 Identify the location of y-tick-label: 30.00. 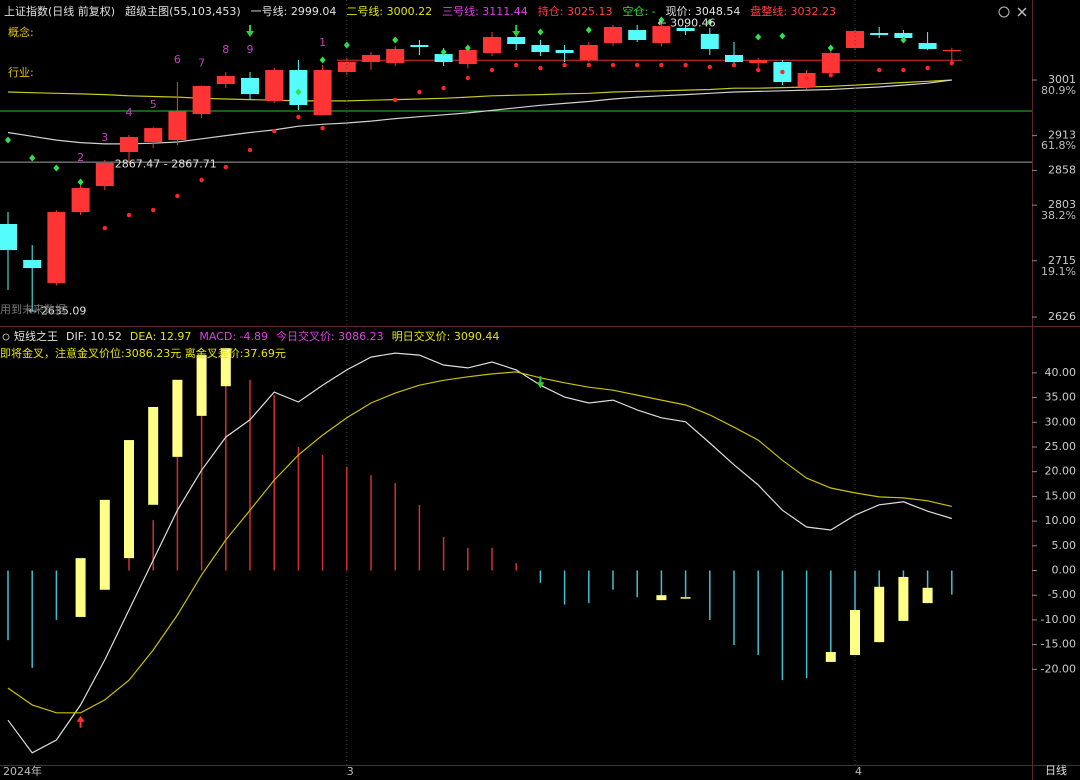
(1061, 421).